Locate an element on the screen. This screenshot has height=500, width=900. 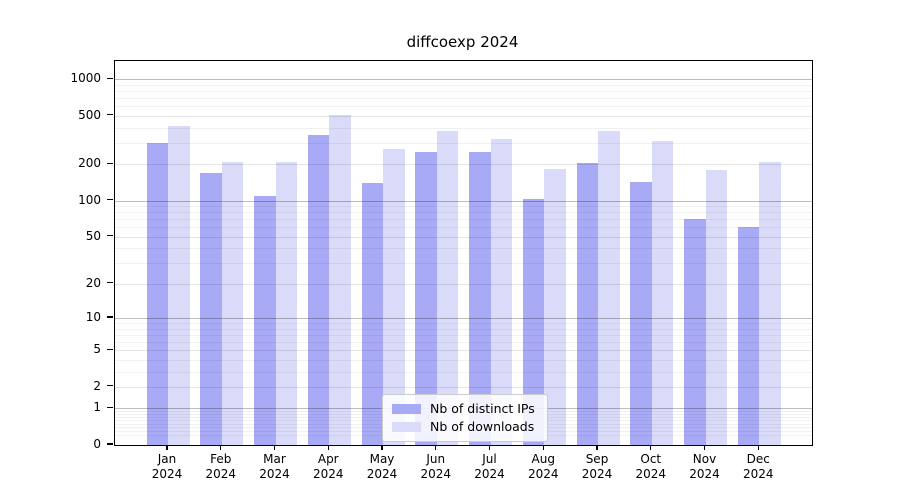
bar-feb-downloads is located at coordinates (232, 303).